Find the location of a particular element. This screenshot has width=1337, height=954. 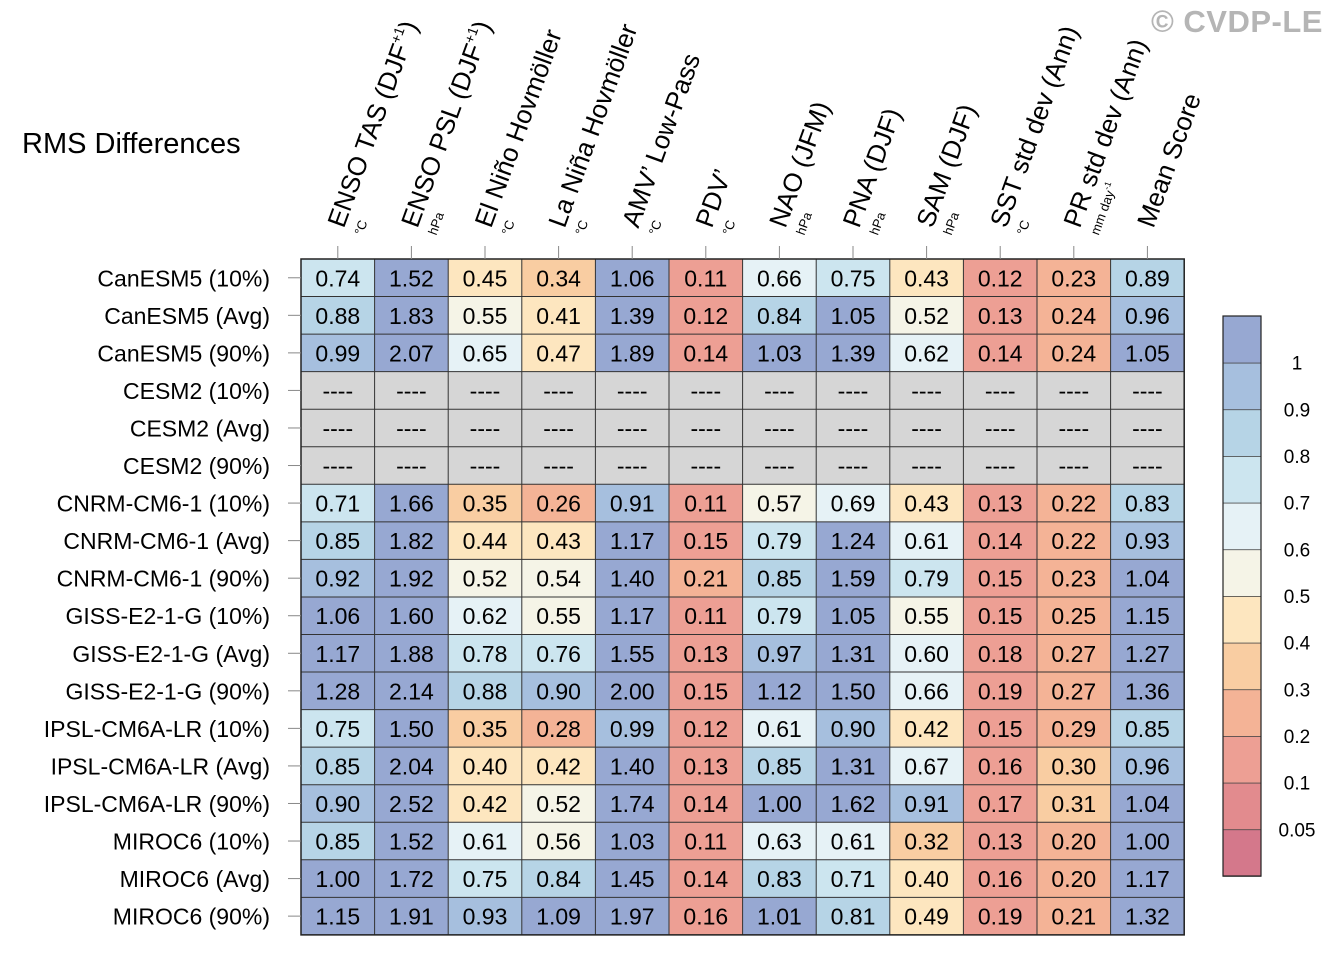

cell-value: 0.27 is located at coordinates (1073, 654).